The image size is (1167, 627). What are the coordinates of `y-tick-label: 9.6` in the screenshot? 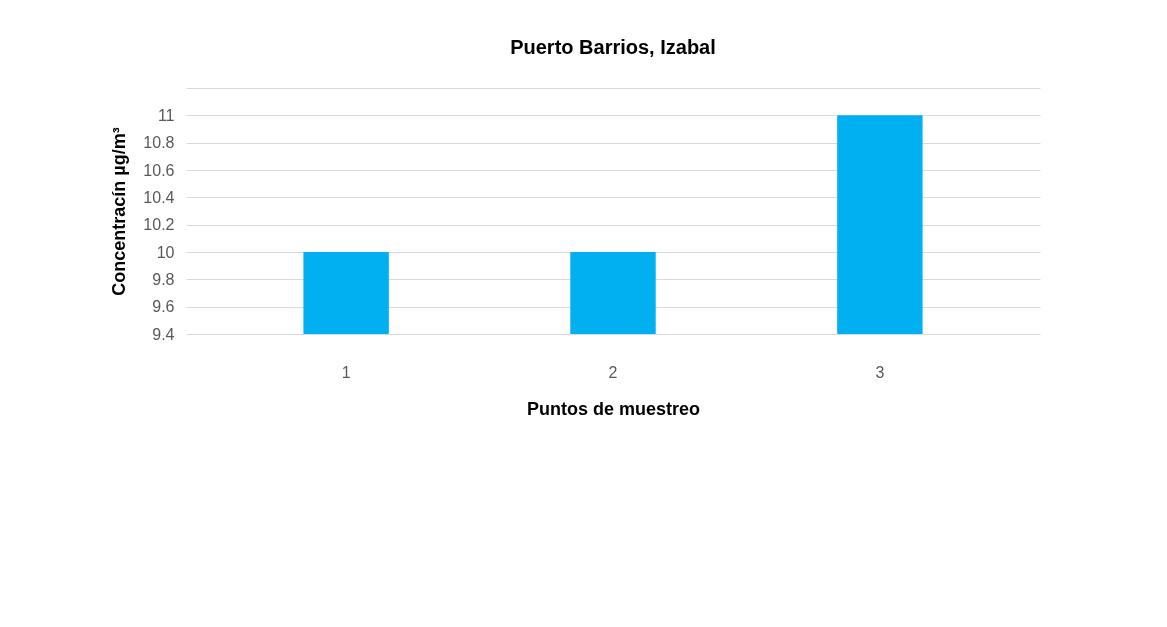 It's located at (163, 307).